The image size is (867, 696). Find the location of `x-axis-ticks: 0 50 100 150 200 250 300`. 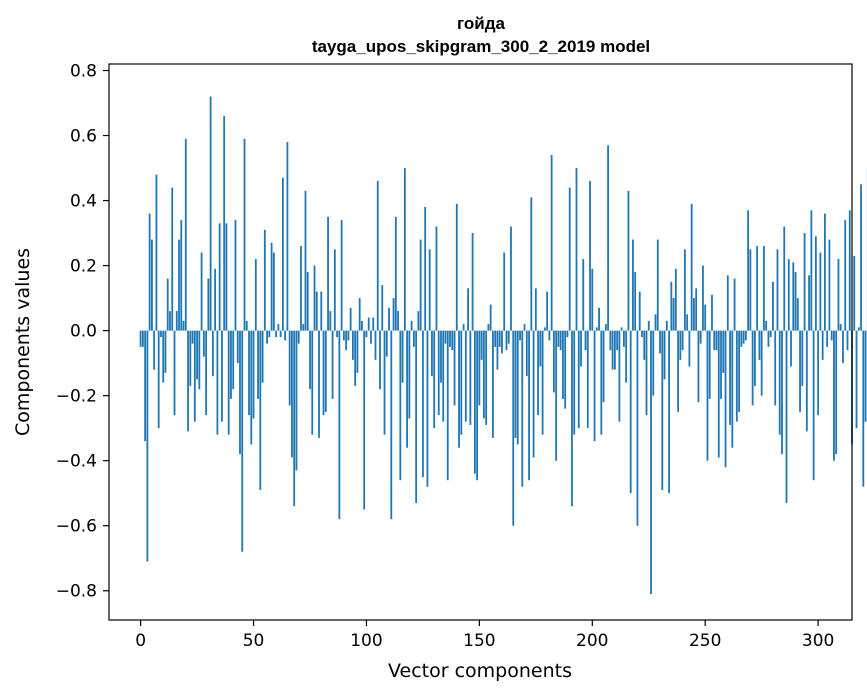

x-axis-ticks: 0 50 100 150 200 250 300 is located at coordinates (484, 635).